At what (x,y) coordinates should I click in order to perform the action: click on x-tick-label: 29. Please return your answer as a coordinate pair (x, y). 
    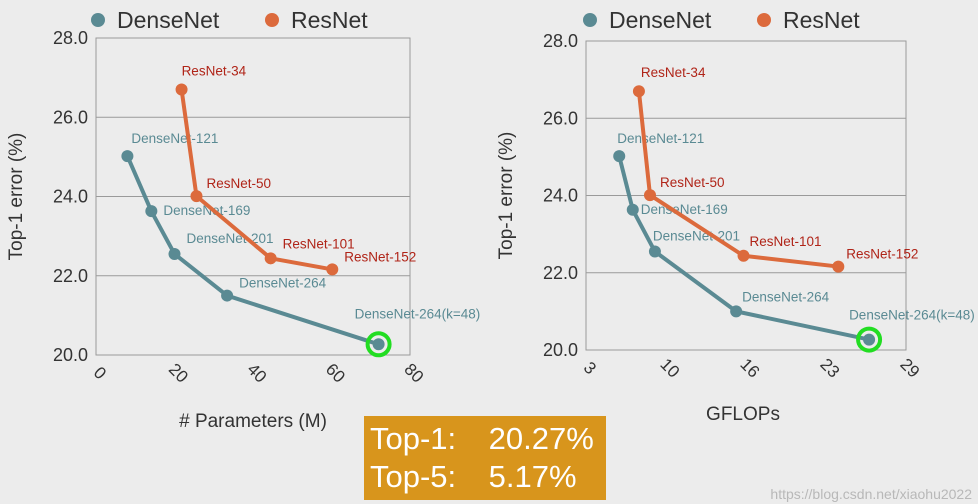
    Looking at the image, I should click on (909, 368).